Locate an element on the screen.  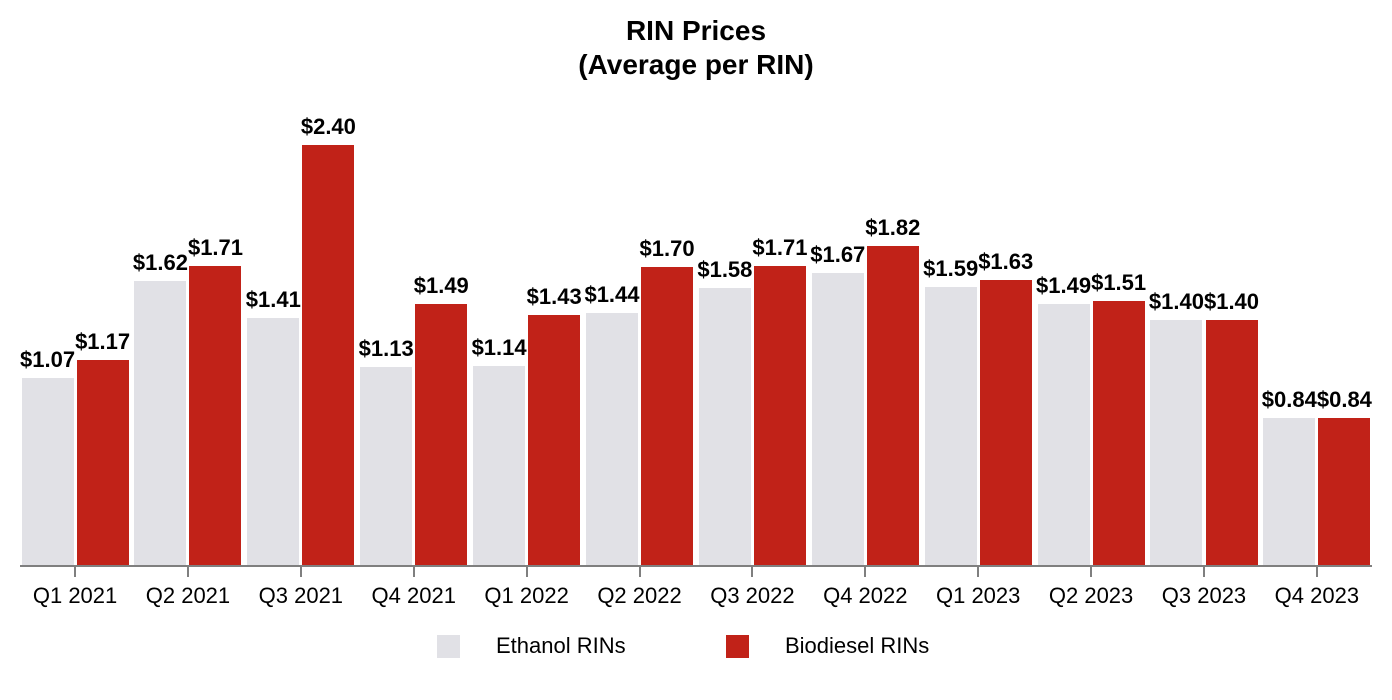
value-label-ethanol: $1.49 is located at coordinates (1064, 285).